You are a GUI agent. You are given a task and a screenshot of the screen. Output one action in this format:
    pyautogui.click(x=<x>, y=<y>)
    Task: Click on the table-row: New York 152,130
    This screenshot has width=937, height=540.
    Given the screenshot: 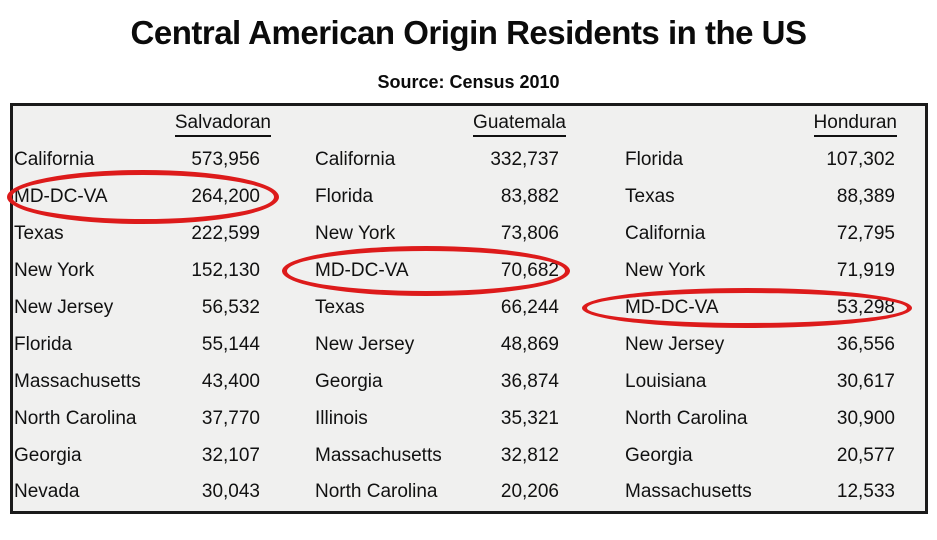 What is the action you would take?
    pyautogui.click(x=142, y=271)
    